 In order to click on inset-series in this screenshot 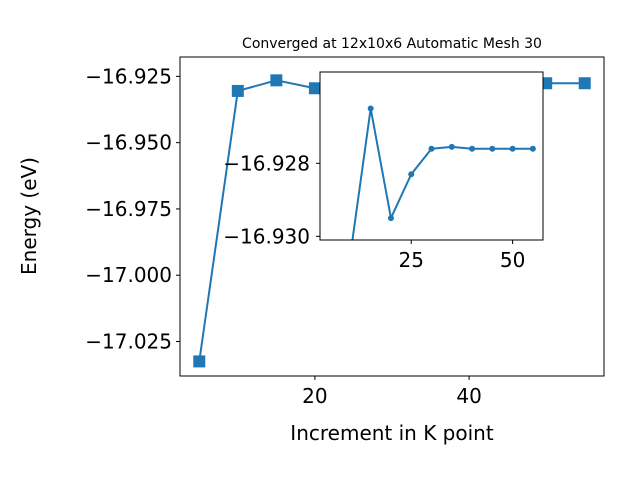, I will do `click(443, 172)`.